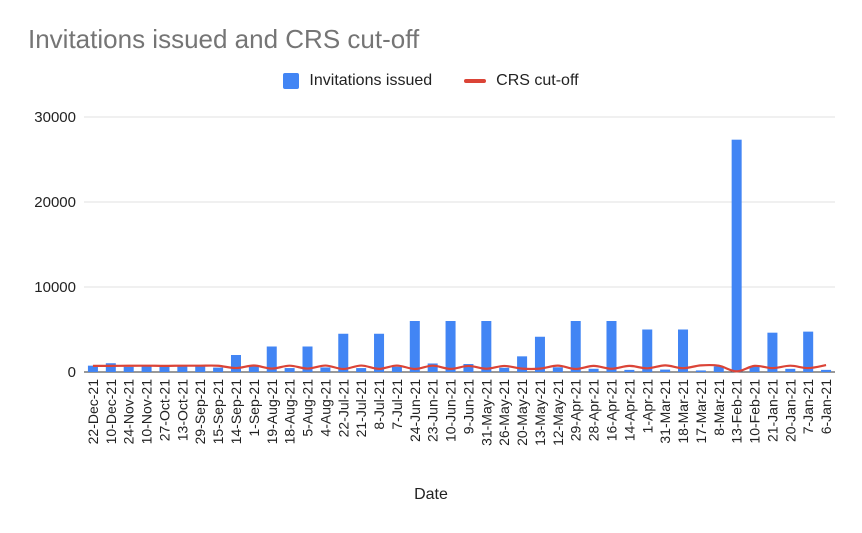  Describe the element at coordinates (325, 408) in the screenshot. I see `x-tick-label-13: 4-Aug-21` at that location.